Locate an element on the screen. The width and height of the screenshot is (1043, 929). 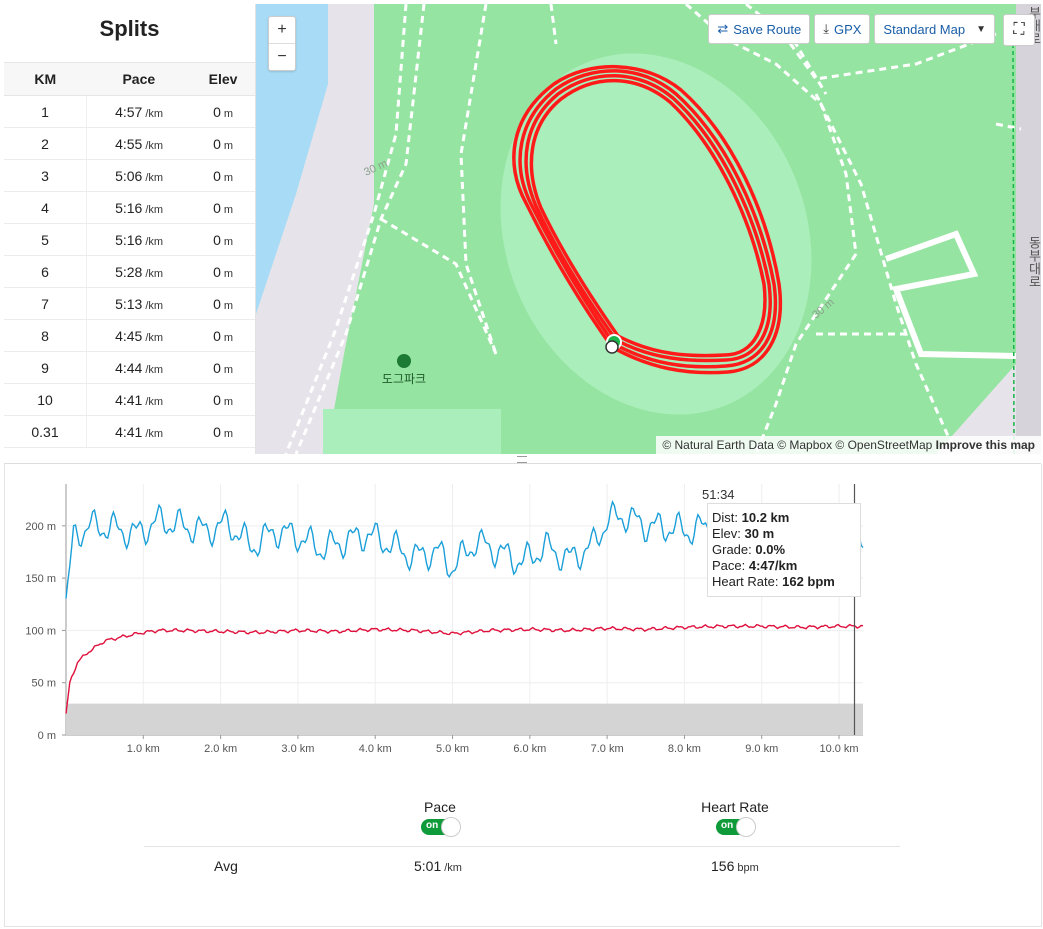
split-pace: 4:44/km is located at coordinates (139, 367).